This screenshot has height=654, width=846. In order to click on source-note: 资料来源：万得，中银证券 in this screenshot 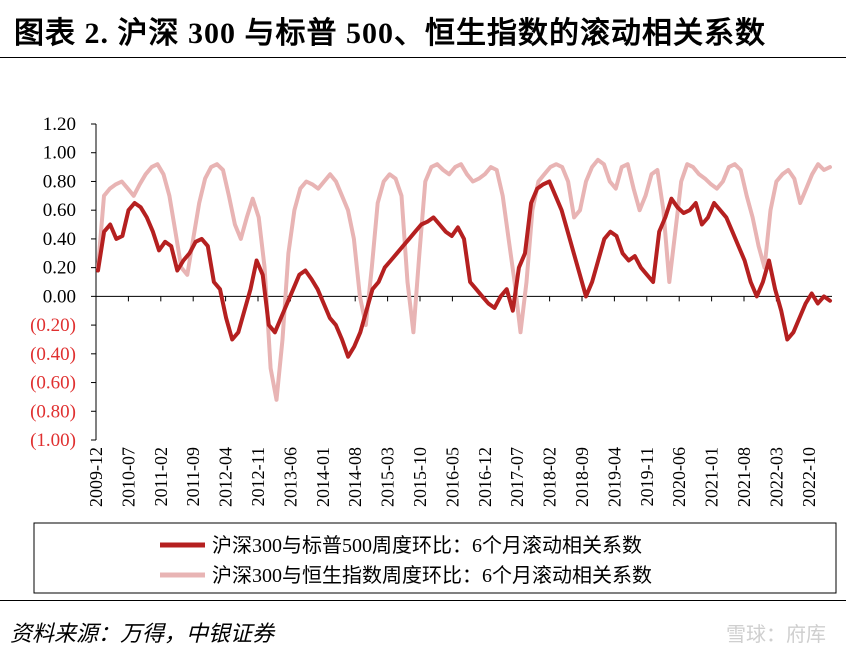, I will do `click(142, 633)`.